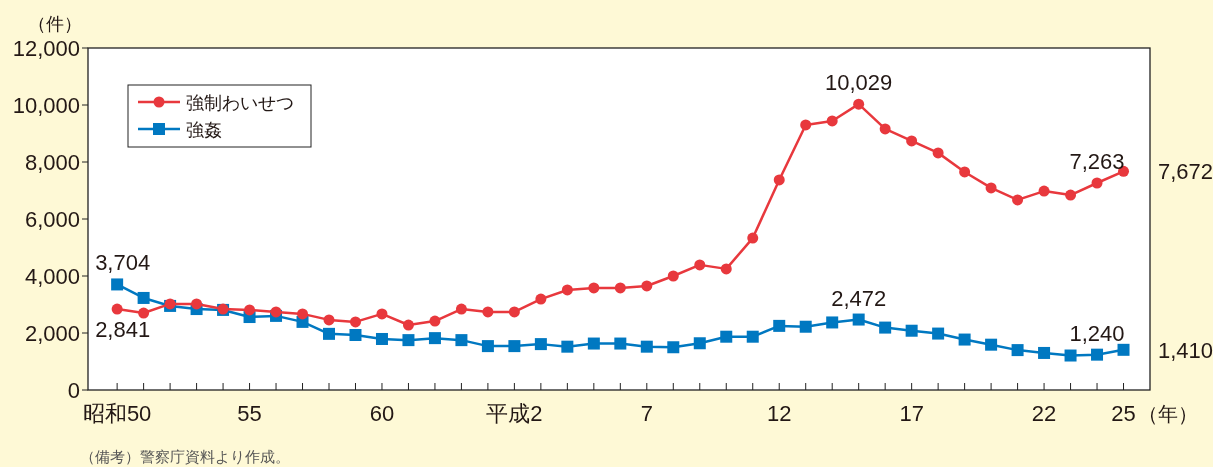 This screenshot has width=1213, height=467. What do you see at coordinates (382, 413) in the screenshot?
I see `x-tick-label: 60` at bounding box center [382, 413].